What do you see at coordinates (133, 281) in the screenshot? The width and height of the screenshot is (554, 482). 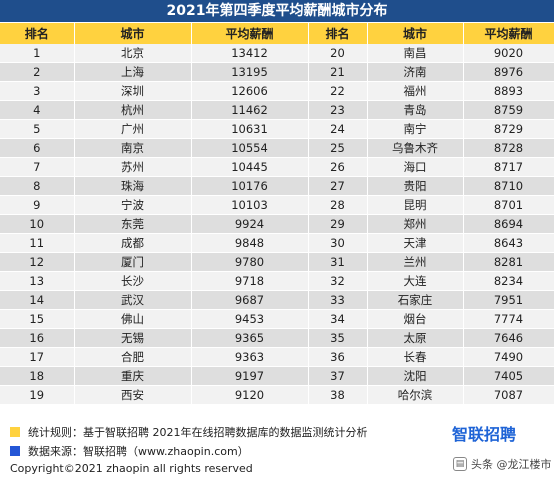 I see `city-cell: 长沙` at bounding box center [133, 281].